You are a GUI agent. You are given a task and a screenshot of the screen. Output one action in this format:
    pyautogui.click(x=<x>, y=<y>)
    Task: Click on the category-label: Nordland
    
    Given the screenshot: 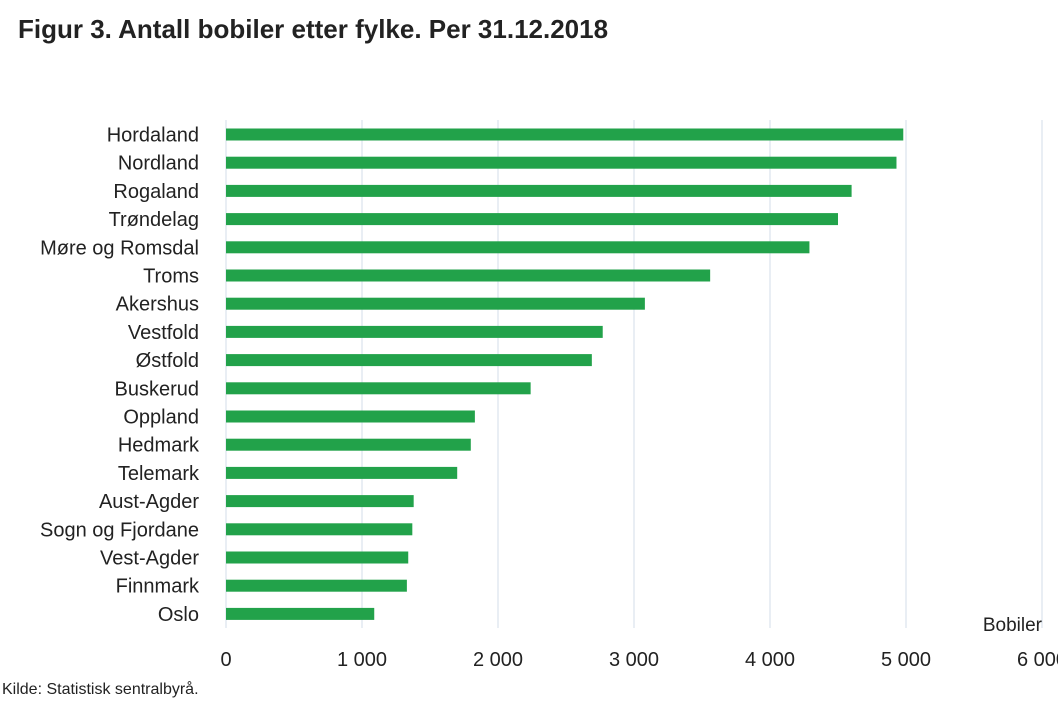 What is the action you would take?
    pyautogui.click(x=158, y=164)
    